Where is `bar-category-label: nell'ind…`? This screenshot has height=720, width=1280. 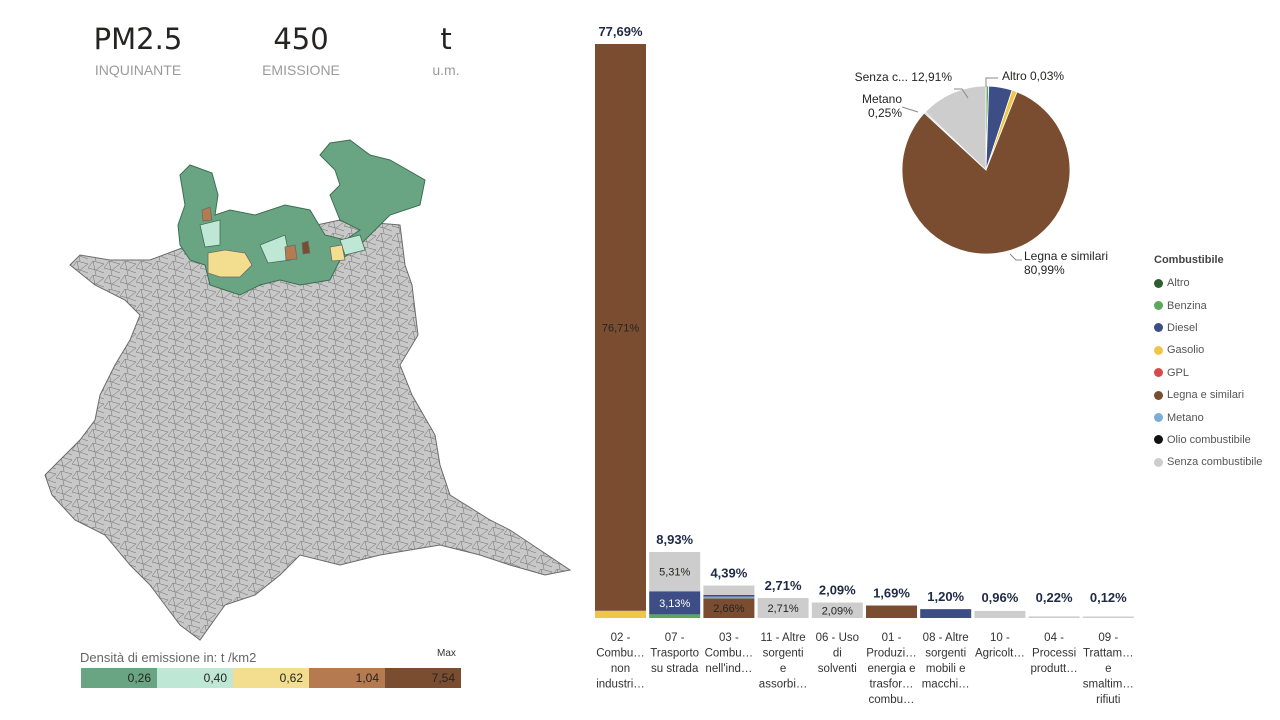
bar-category-label: nell'ind… is located at coordinates (728, 669).